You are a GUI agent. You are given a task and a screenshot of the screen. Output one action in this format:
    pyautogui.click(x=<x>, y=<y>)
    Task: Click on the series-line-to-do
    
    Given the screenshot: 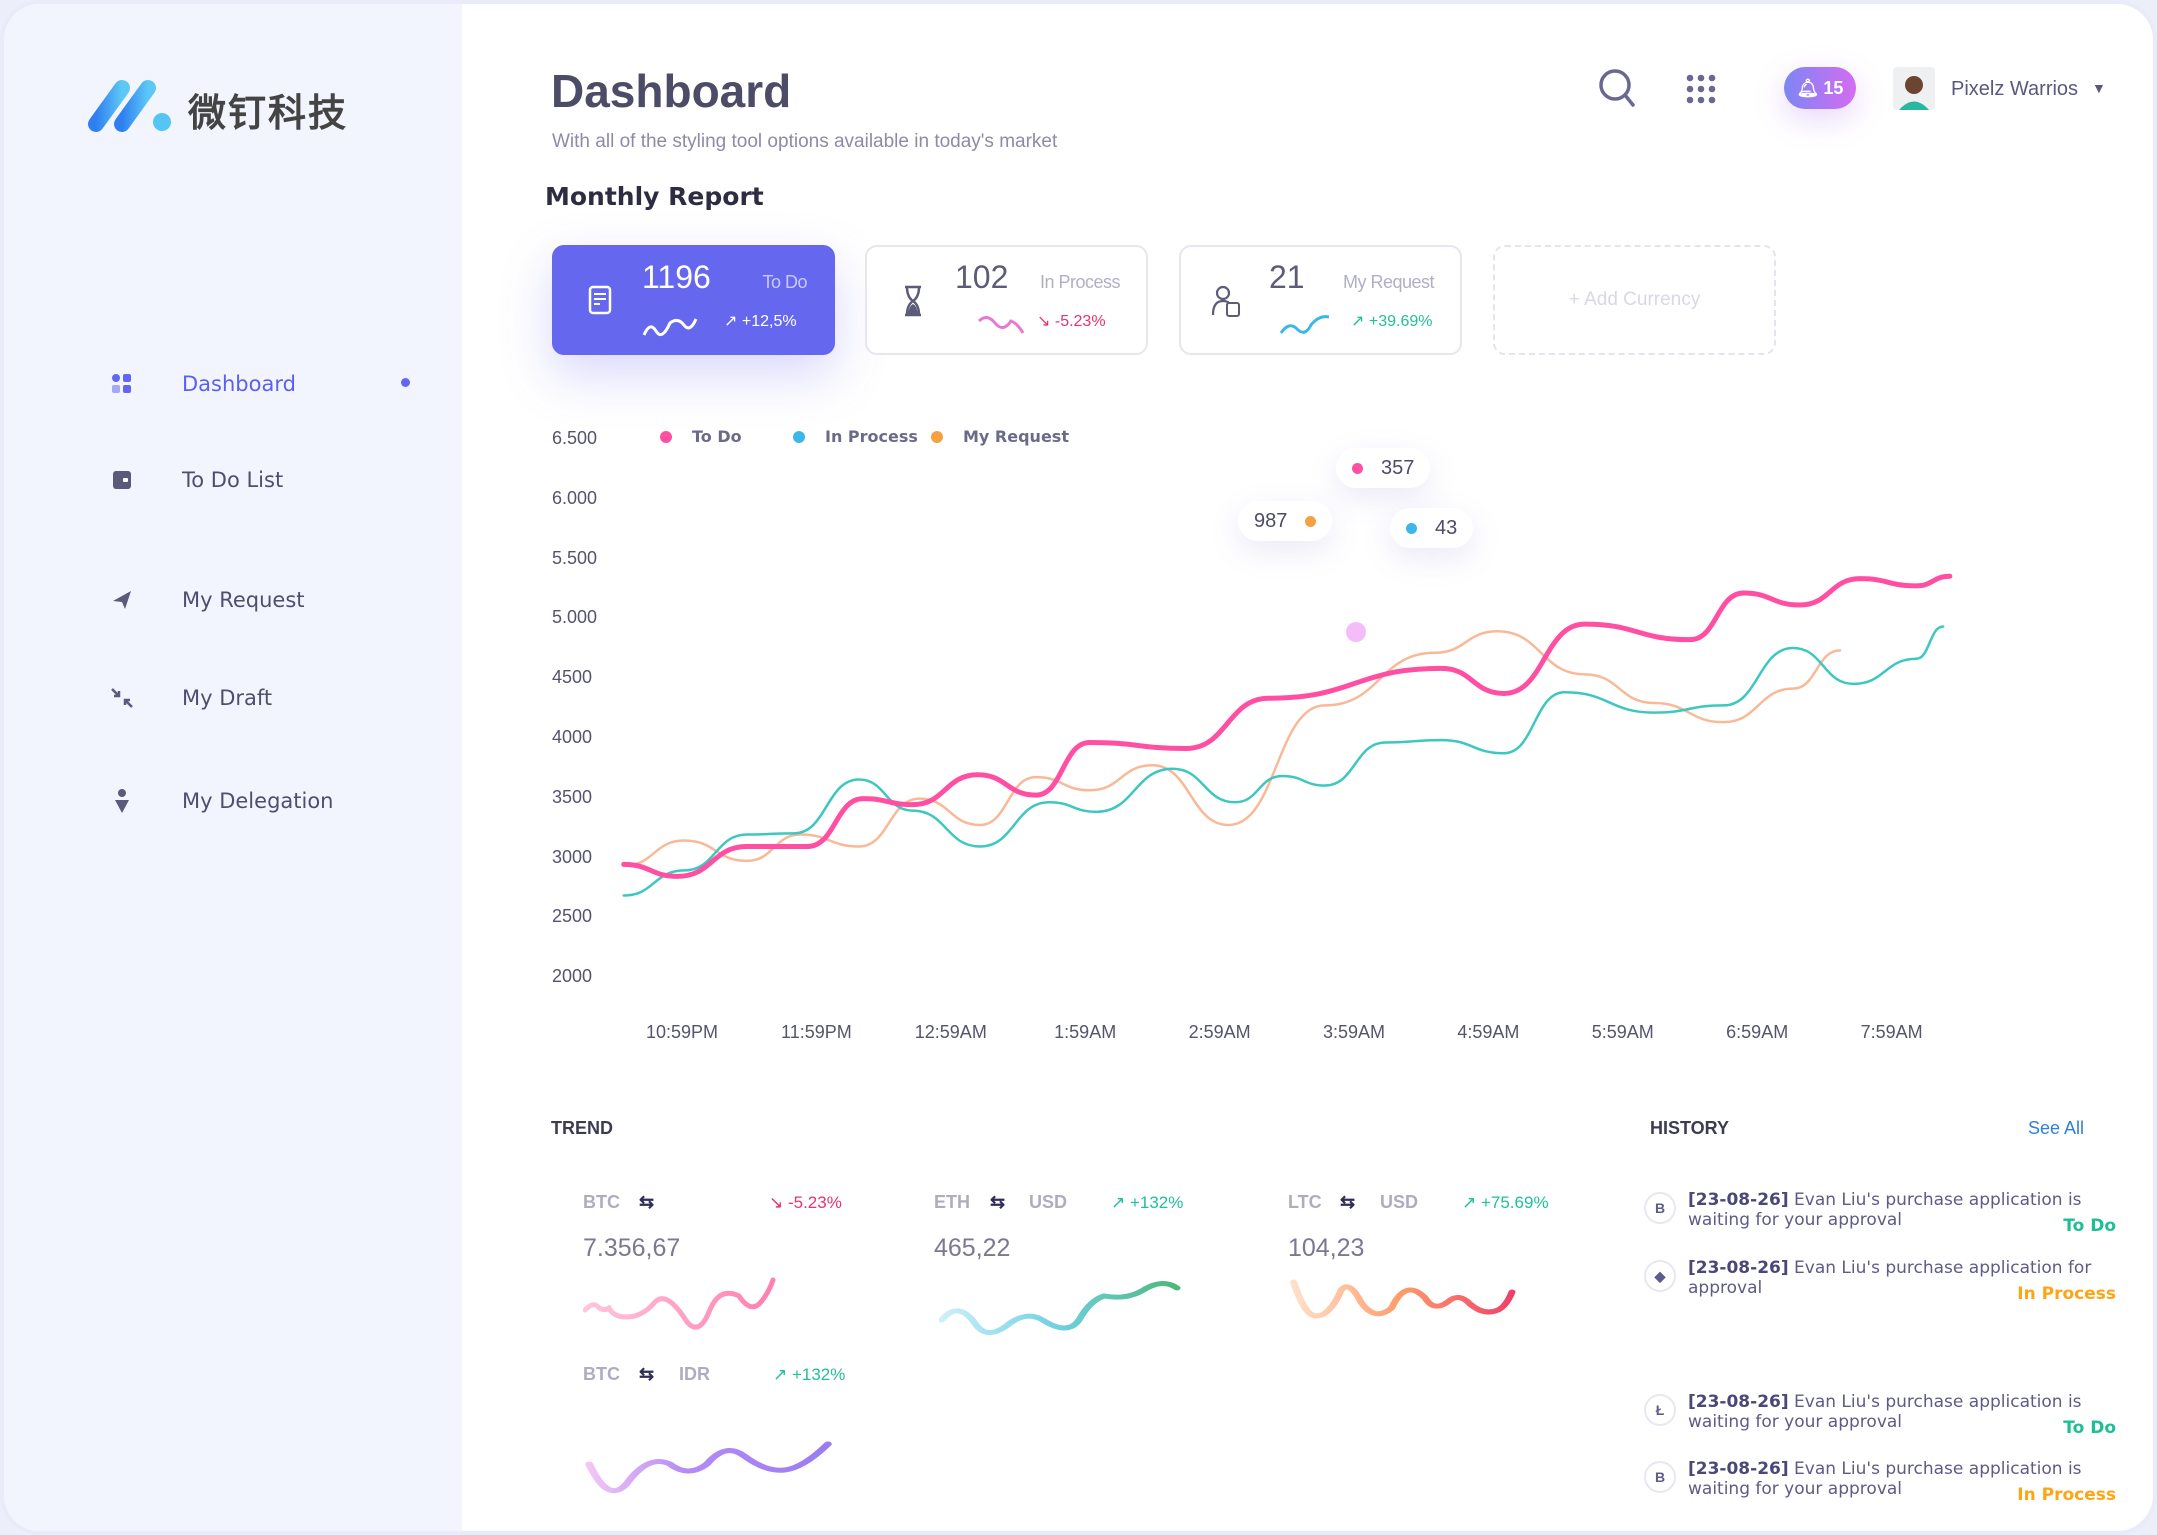 What is the action you would take?
    pyautogui.click(x=1287, y=726)
    